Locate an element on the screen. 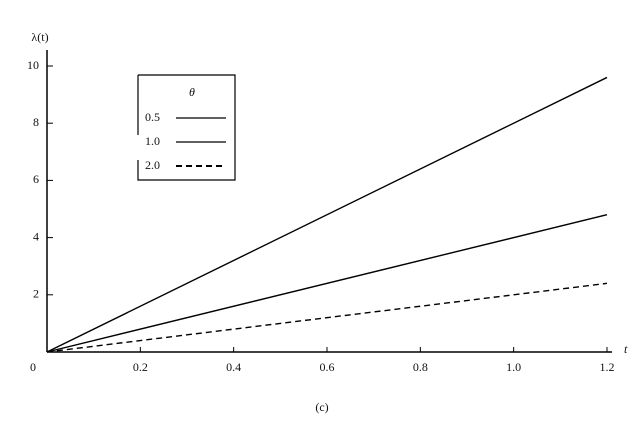 This screenshot has height=422, width=641. y-tick-label: 4 is located at coordinates (36, 236).